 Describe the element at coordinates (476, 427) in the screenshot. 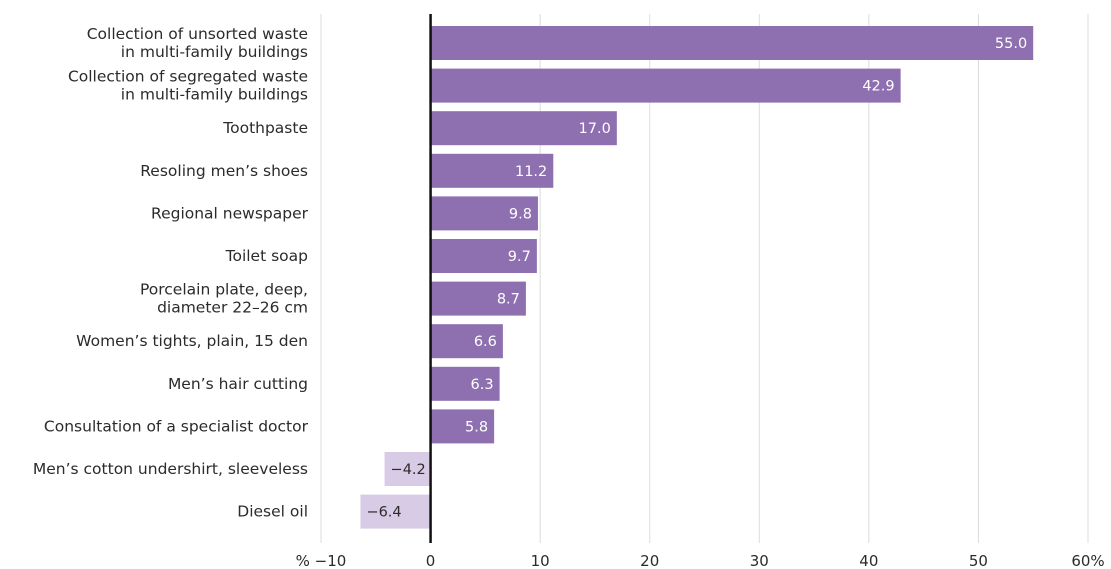

I see `data-label: 5.8` at that location.